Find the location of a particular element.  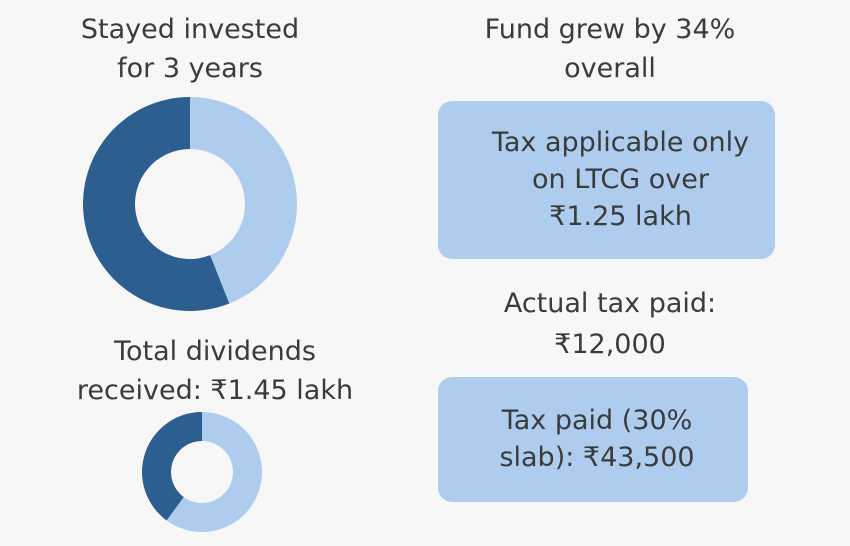

actual-tax-label: Actual tax paid: ₹12,000 is located at coordinates (610, 324).